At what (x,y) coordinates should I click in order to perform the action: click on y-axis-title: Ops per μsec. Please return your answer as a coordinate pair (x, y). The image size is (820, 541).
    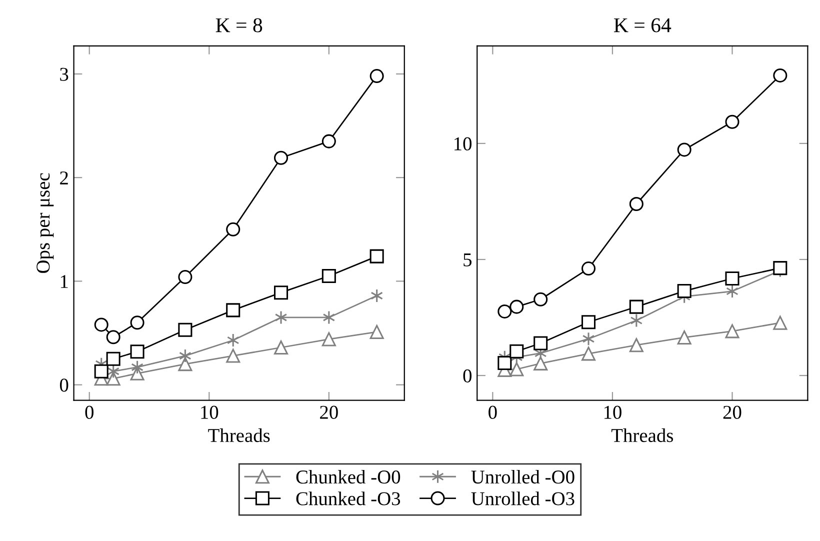
    Looking at the image, I should click on (45, 223).